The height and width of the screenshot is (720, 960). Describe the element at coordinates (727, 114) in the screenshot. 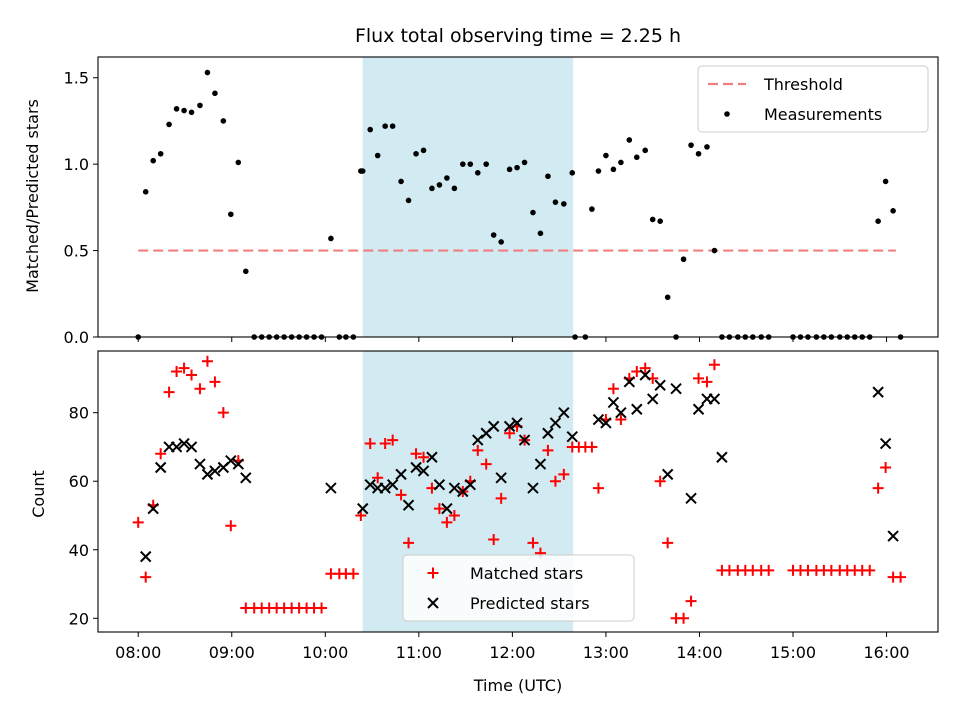

I see `legend-measurements-swatch` at that location.